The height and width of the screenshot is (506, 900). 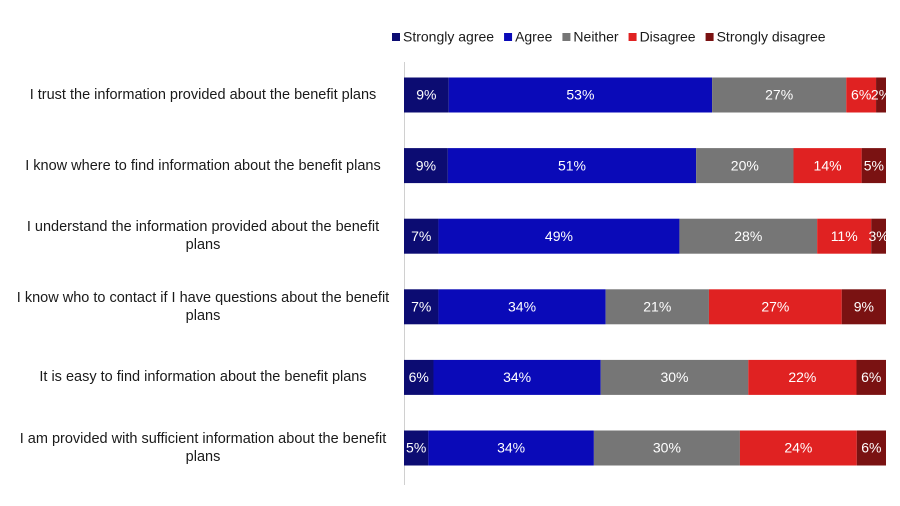 I want to click on data-label: 49%, so click(x=559, y=236).